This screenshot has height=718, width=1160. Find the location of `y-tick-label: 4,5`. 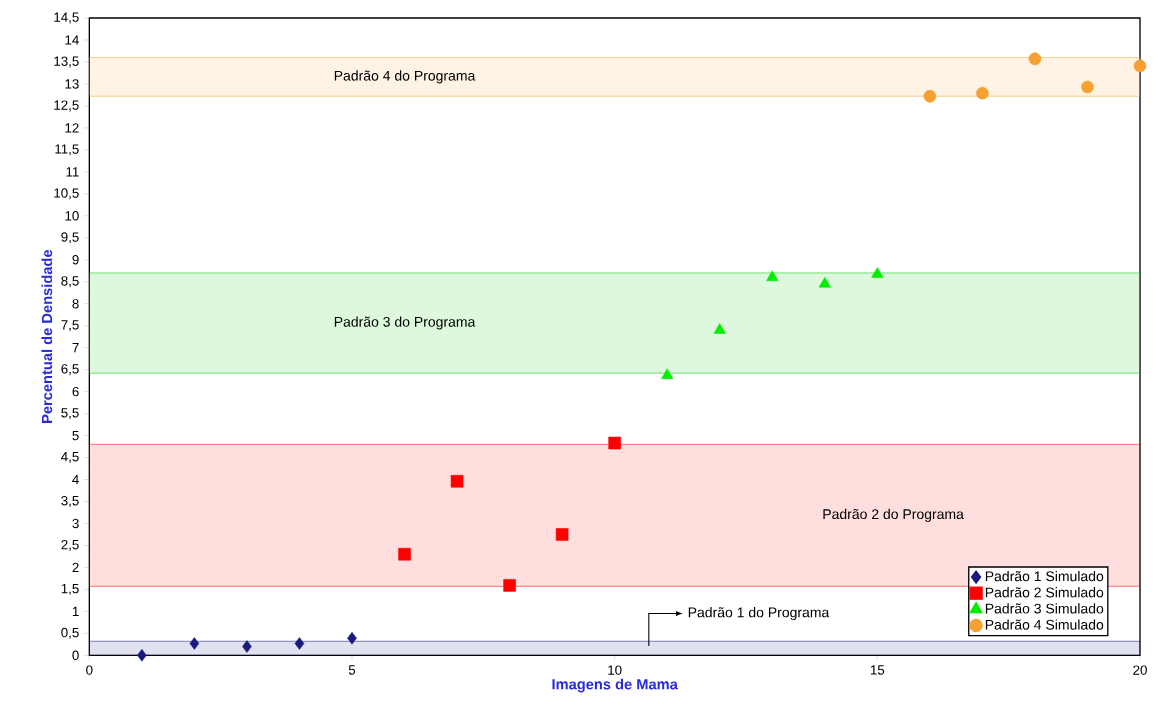

y-tick-label: 4,5 is located at coordinates (70, 457).